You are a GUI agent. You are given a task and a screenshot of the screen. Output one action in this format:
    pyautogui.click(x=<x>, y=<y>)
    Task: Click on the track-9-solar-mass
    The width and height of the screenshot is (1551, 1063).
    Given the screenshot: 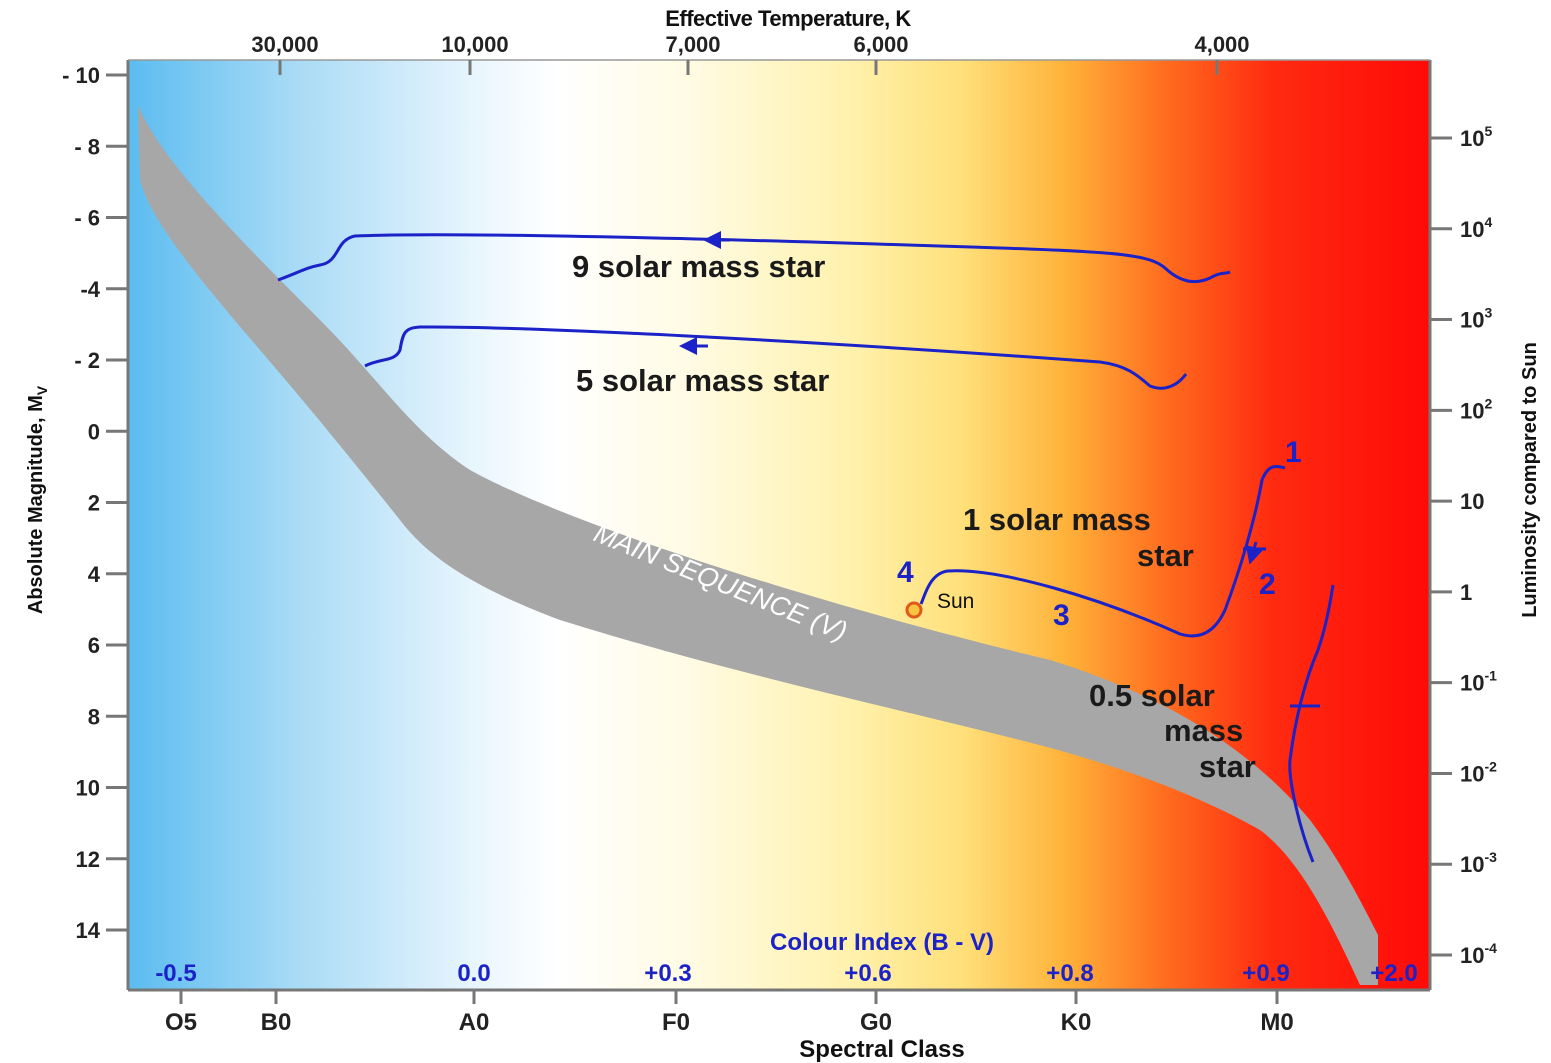 What is the action you would take?
    pyautogui.click(x=754, y=258)
    